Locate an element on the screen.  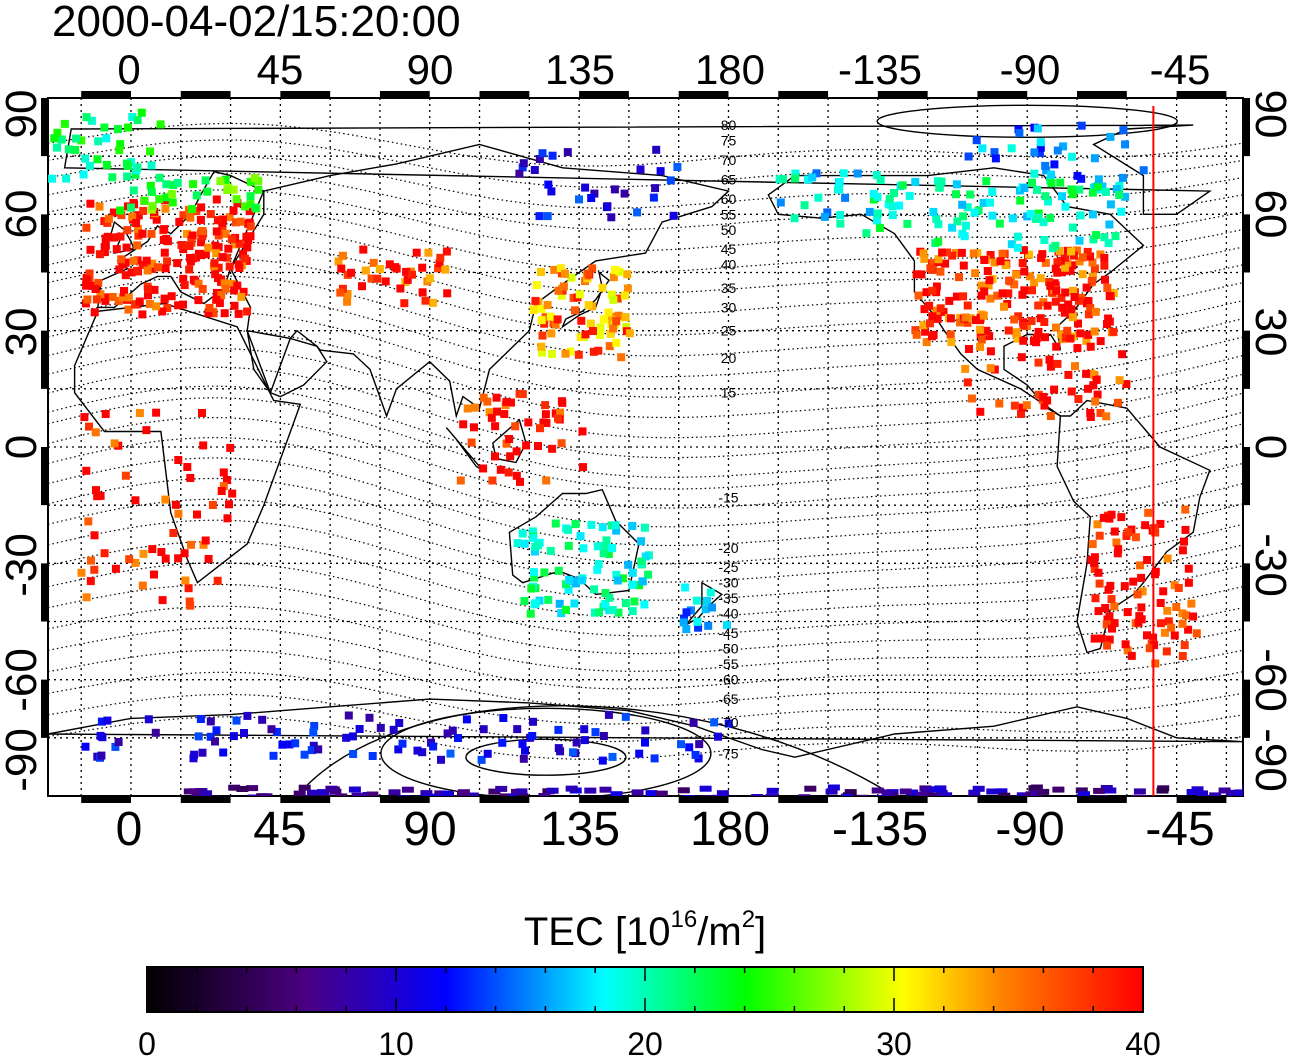
maglat-label: 60 is located at coordinates (729, 199).